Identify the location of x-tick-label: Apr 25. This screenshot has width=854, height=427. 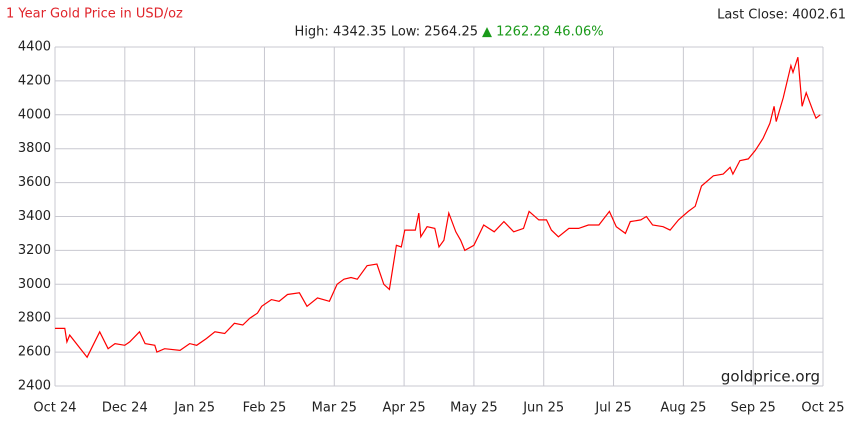
(404, 408).